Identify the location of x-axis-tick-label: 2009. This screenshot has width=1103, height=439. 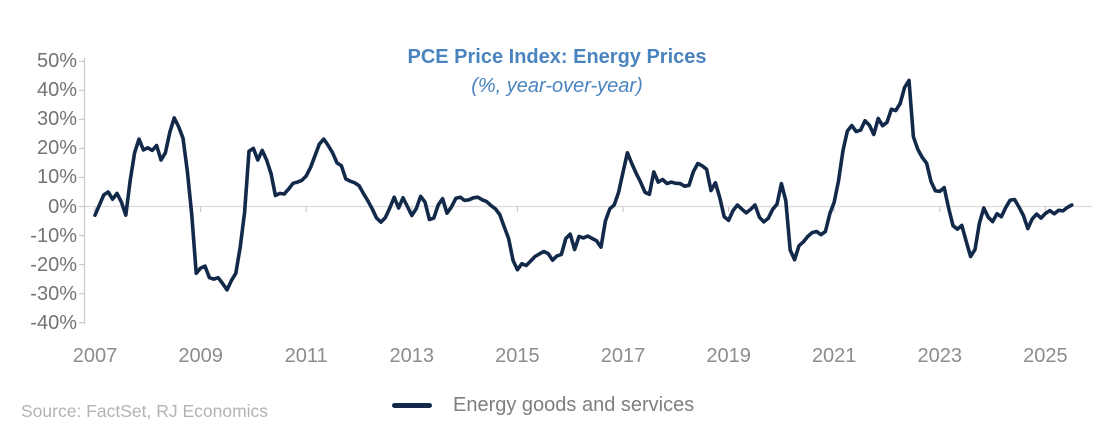
(200, 356).